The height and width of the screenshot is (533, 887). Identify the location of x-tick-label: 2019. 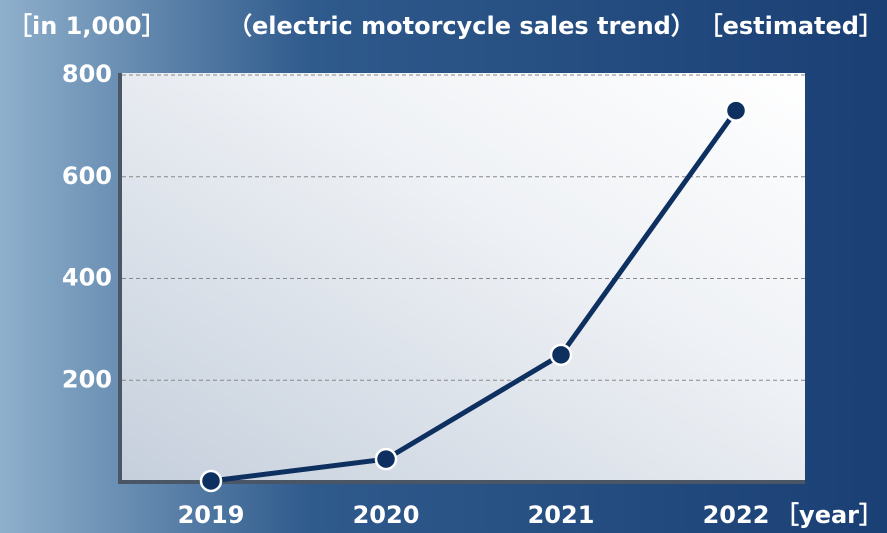
(211, 515).